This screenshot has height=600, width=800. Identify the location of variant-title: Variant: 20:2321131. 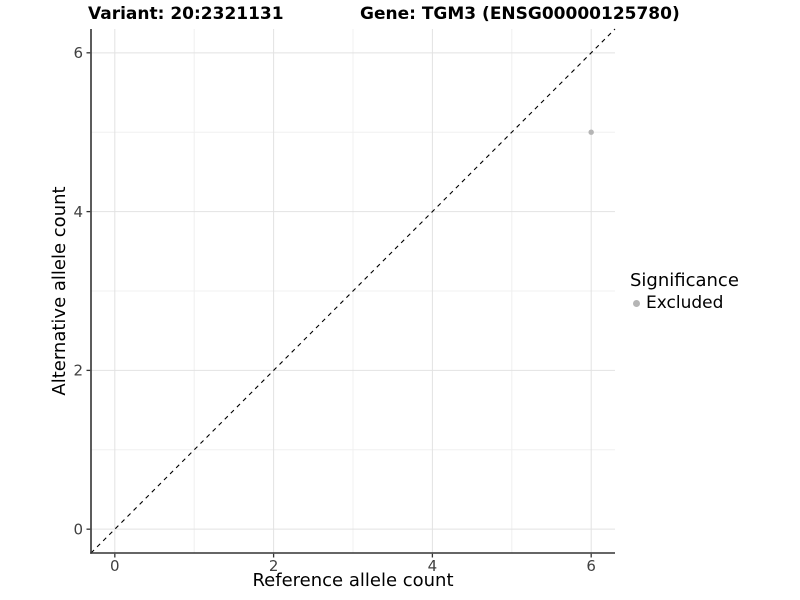
(186, 14).